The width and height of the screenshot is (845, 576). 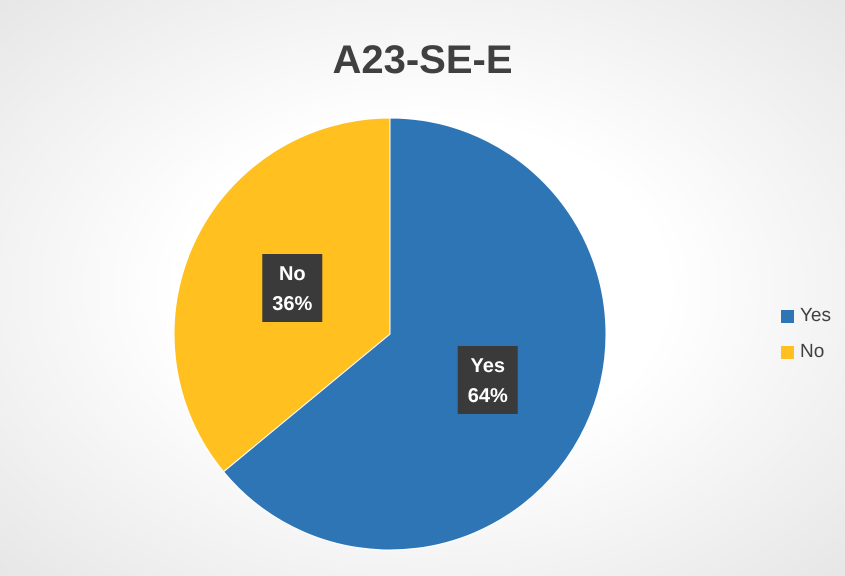 I want to click on data-label: 36%, so click(x=292, y=304).